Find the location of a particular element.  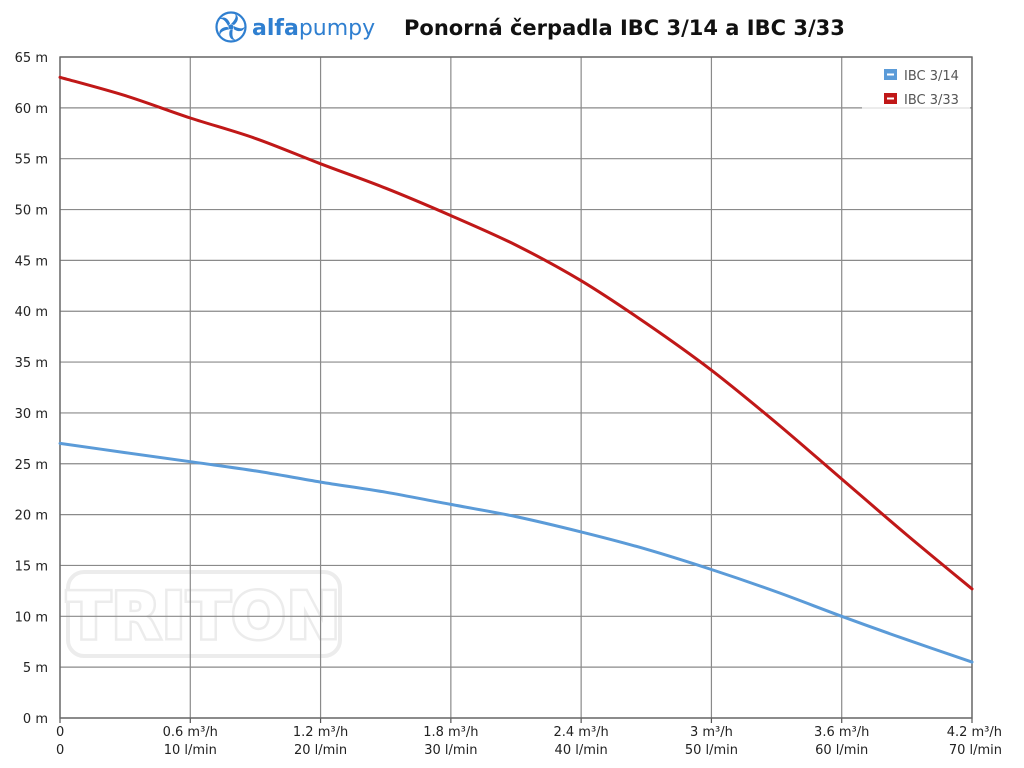

y-tick-label: 30 m is located at coordinates (31, 414).